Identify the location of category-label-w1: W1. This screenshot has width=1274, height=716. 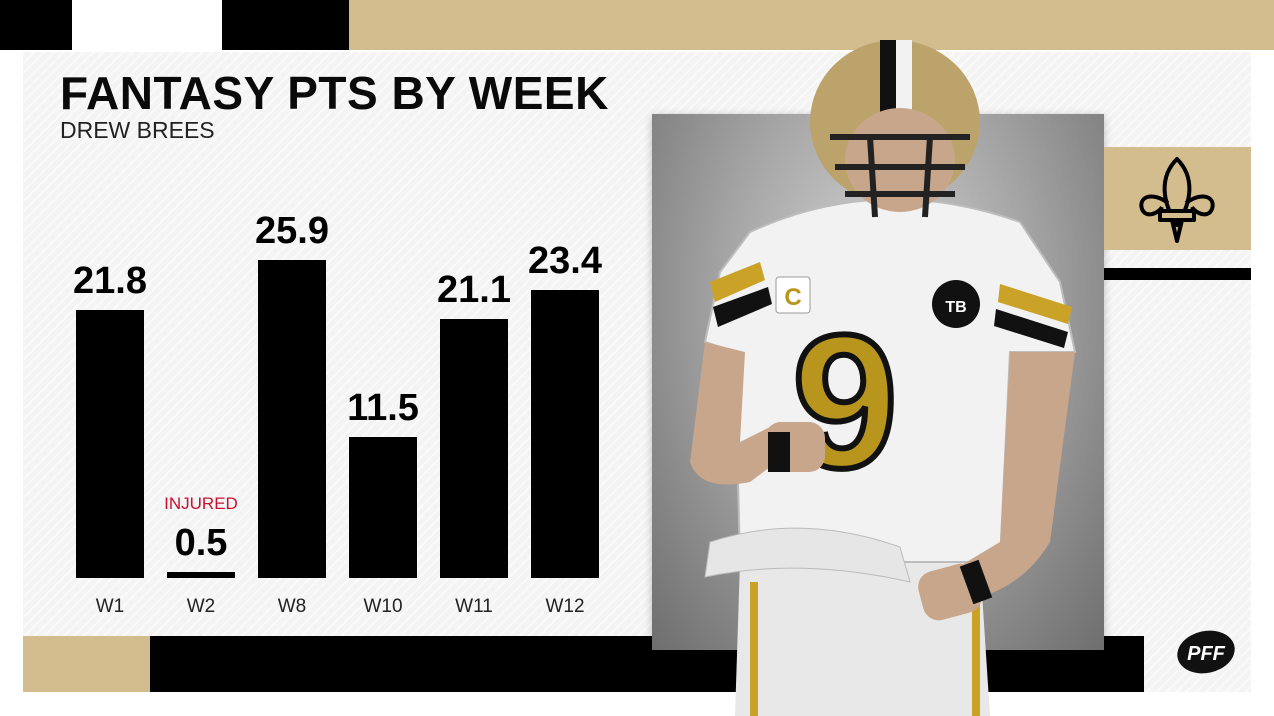
(110, 606).